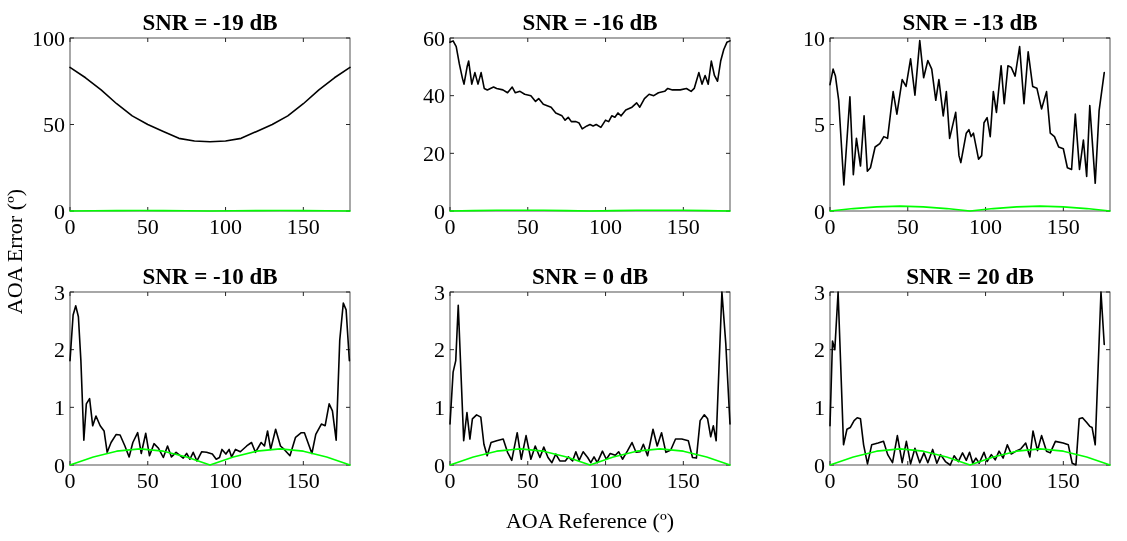  Describe the element at coordinates (814, 38) in the screenshot. I see `y-tick-label: 10` at that location.